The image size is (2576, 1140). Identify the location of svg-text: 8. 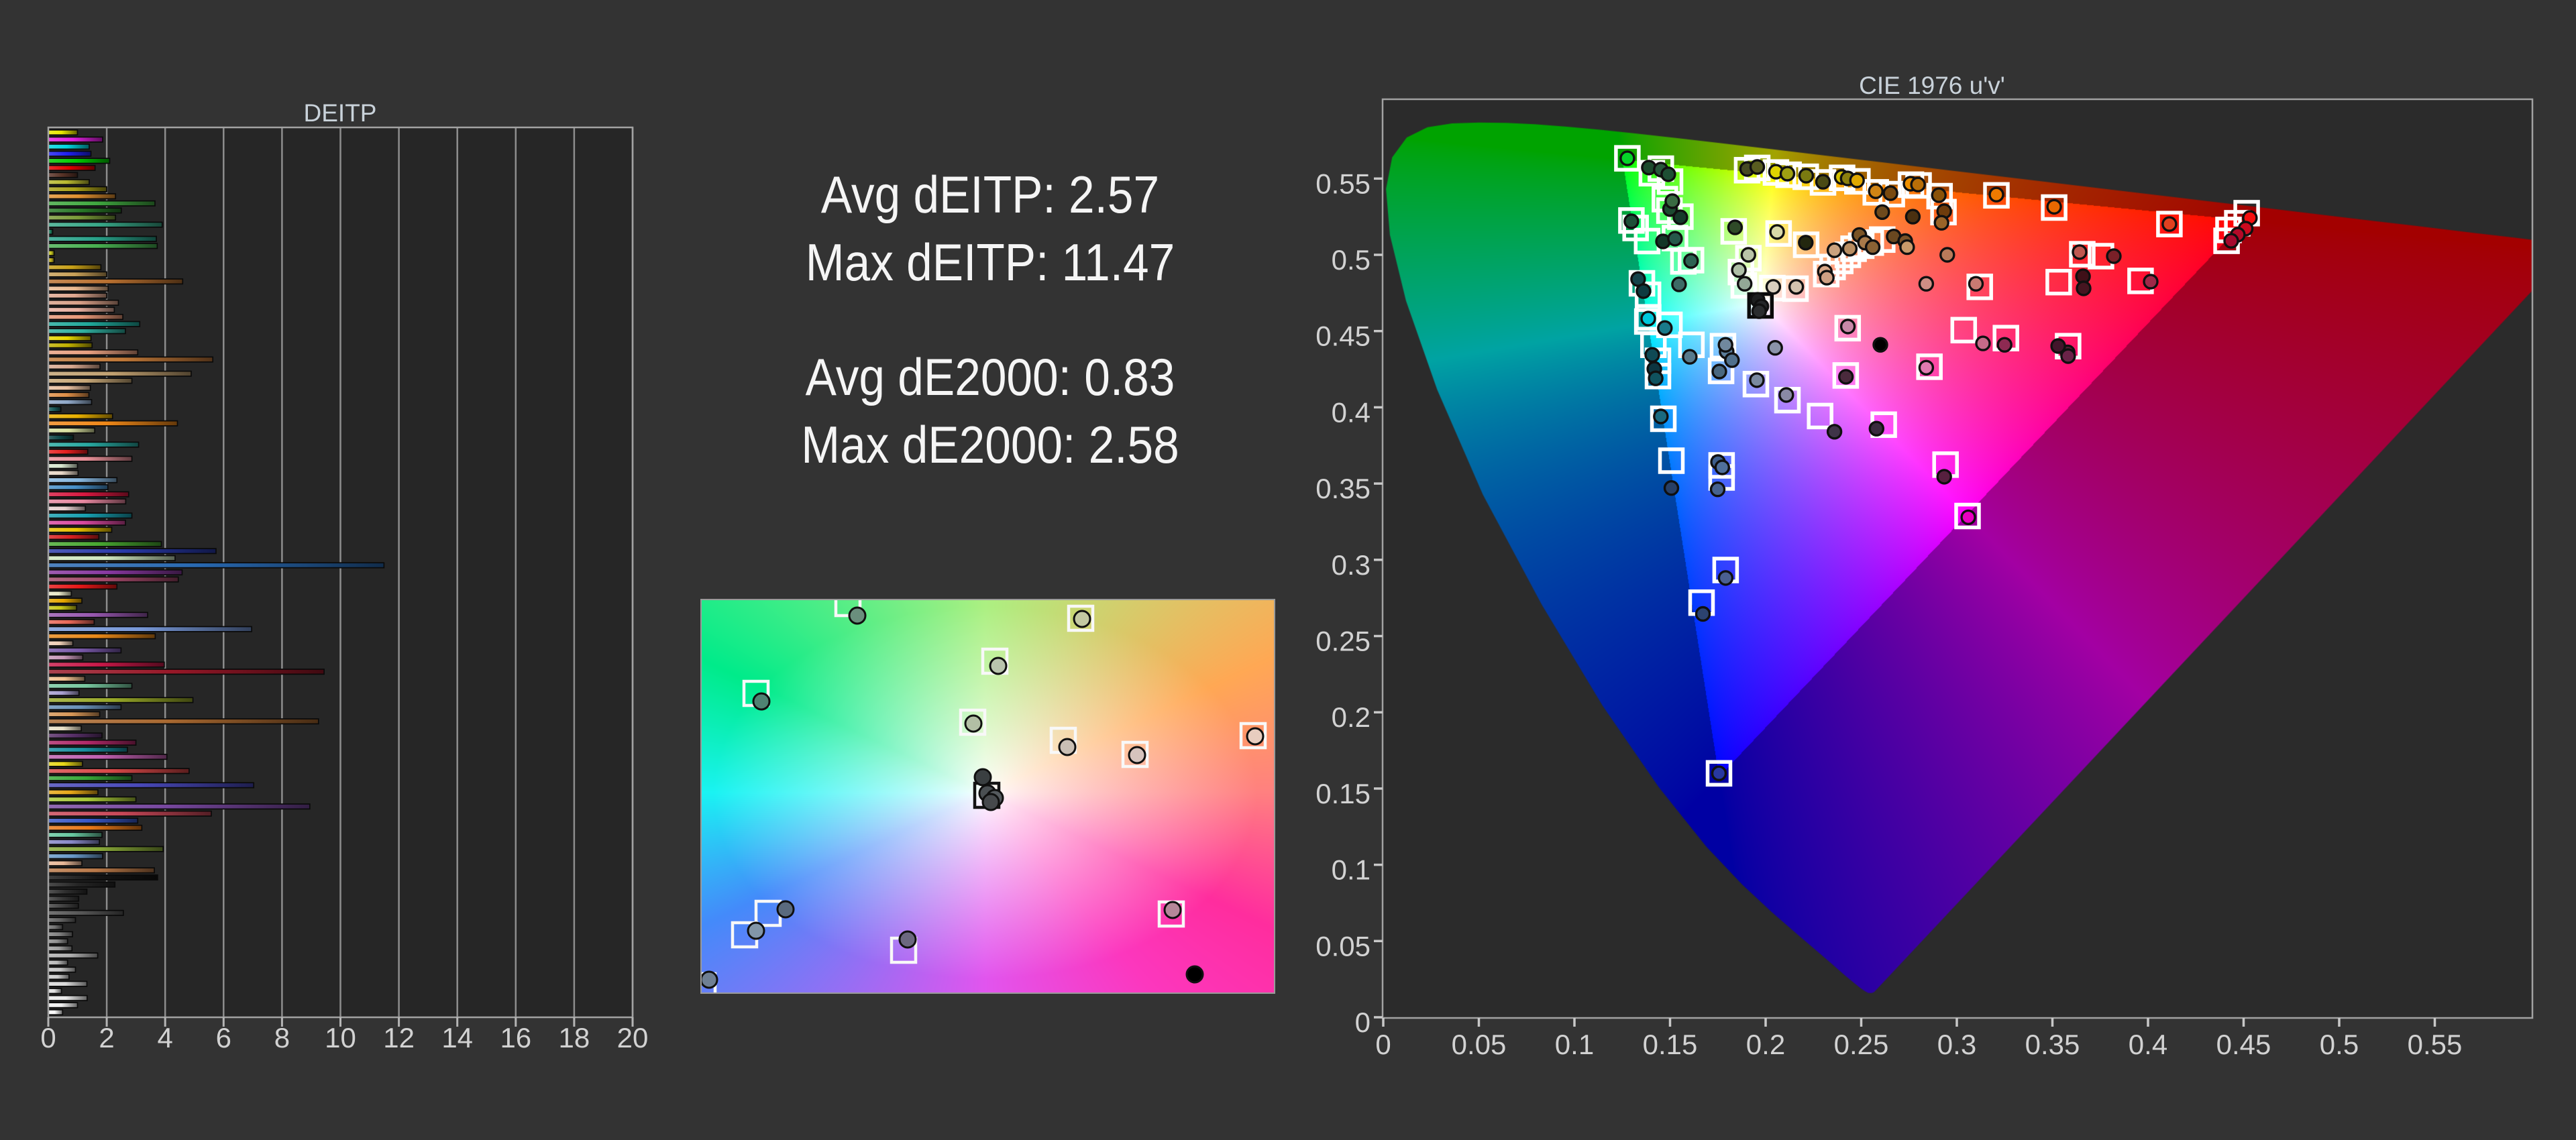
(282, 1037).